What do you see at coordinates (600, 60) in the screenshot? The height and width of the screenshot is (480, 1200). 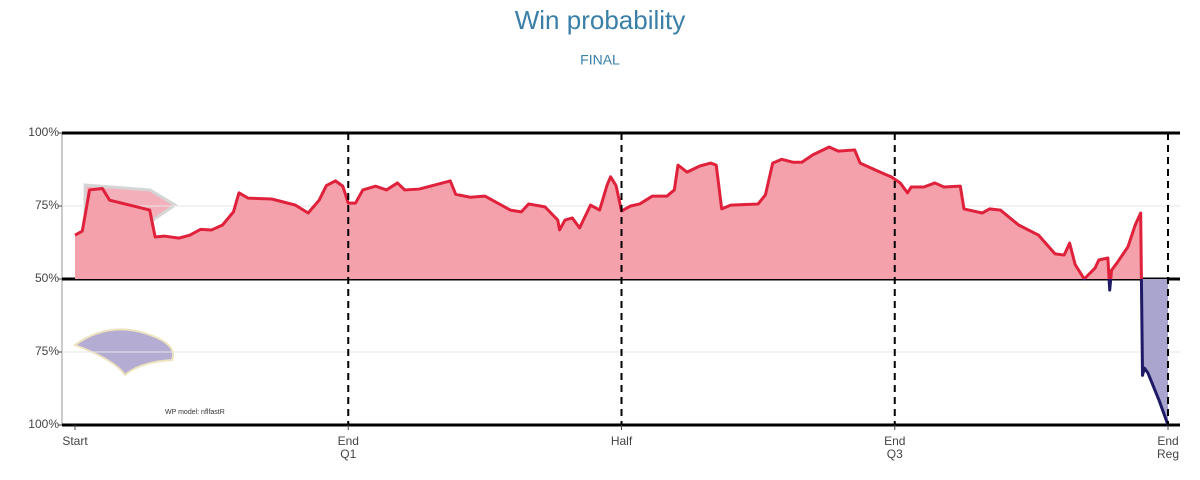 I see `chart-subtitle: FINAL` at bounding box center [600, 60].